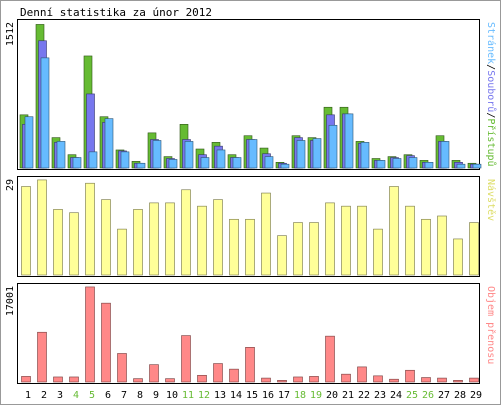 The image size is (501, 405). Describe the element at coordinates (173, 164) in the screenshot. I see `access-bar-Stránek-10` at that location.